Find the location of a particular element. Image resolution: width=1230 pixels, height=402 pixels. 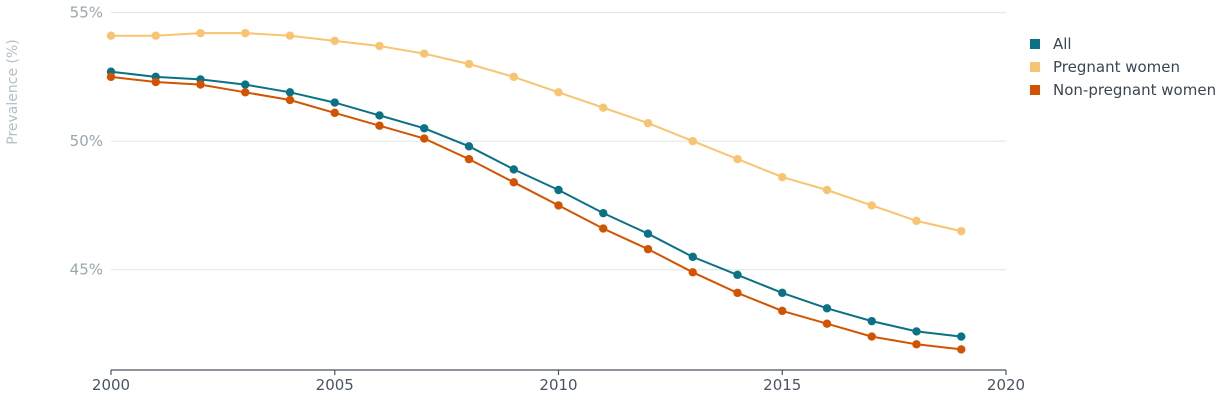

data-point-all-2006 is located at coordinates (379, 115).